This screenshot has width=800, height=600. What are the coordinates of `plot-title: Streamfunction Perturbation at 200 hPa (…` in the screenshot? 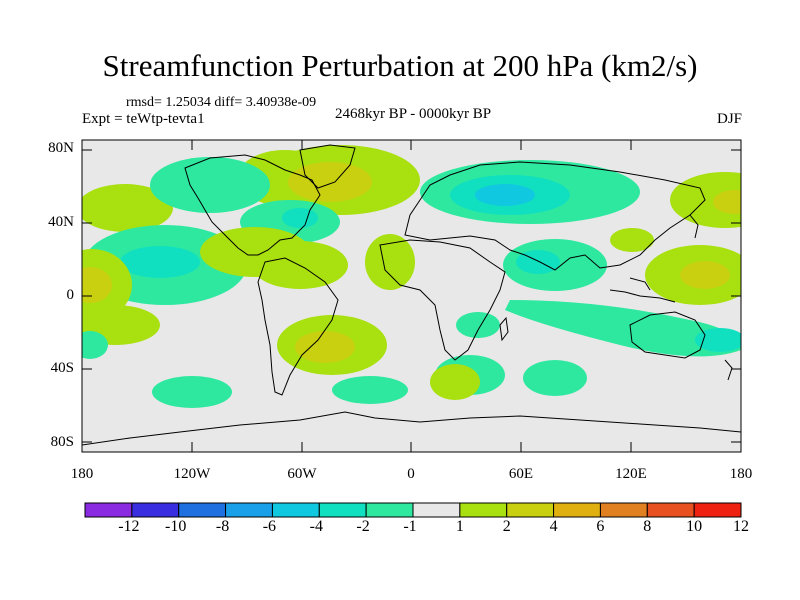 It's located at (400, 65).